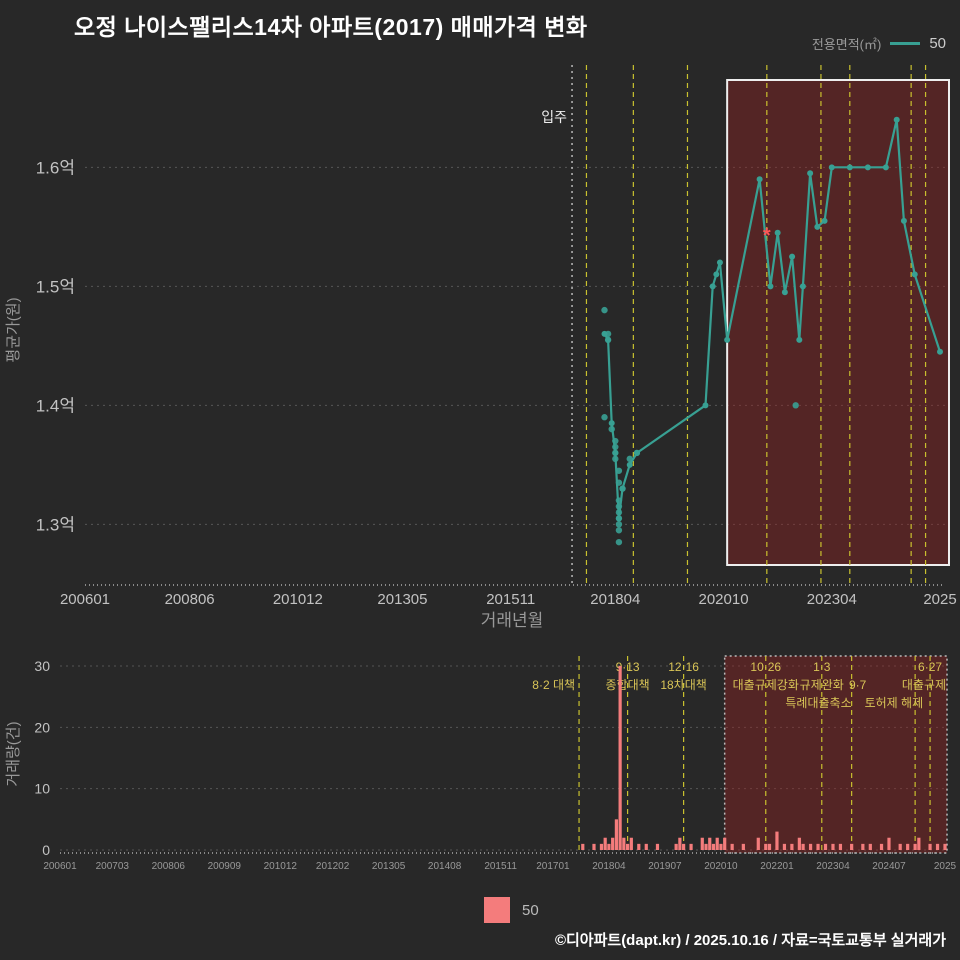 This screenshot has width=960, height=960. I want to click on volume-x-tick-label: 200601, so click(60, 866).